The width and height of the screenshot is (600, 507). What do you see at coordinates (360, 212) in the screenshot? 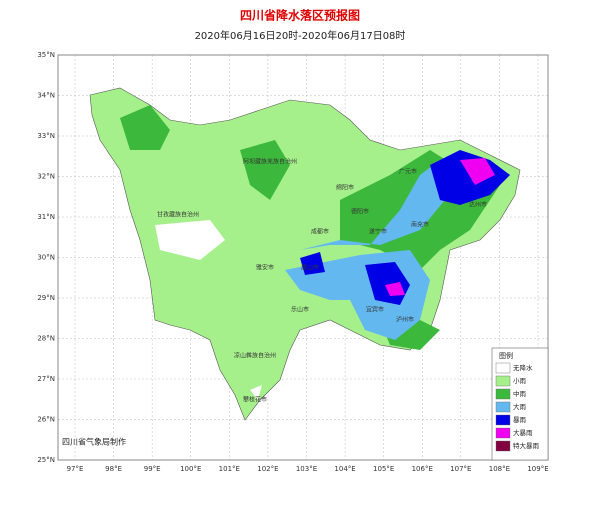
I see `region-label: 德阳市` at bounding box center [360, 212].